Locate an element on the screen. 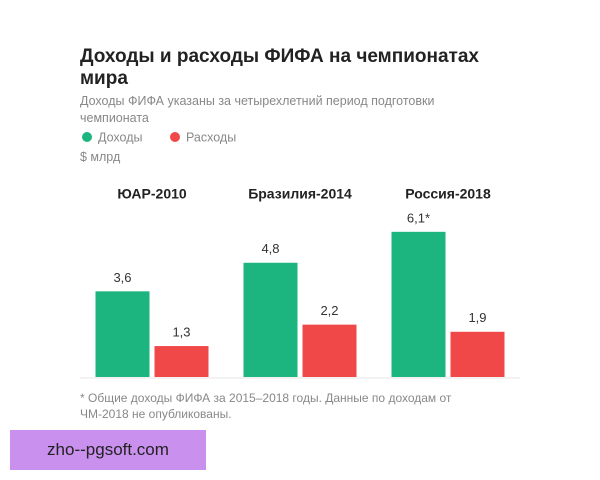 Image resolution: width=600 pixels, height=480 pixels. legend-label: Доходы is located at coordinates (120, 137).